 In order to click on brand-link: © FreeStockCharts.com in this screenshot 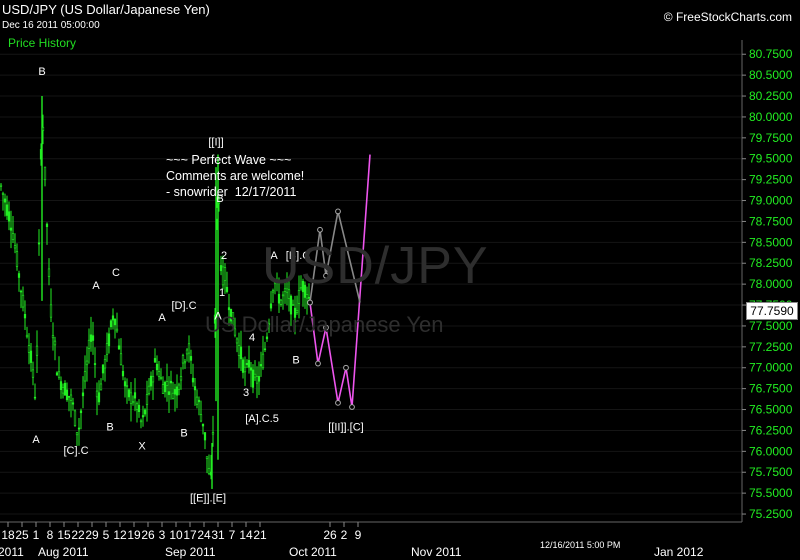, I will do `click(727, 17)`.